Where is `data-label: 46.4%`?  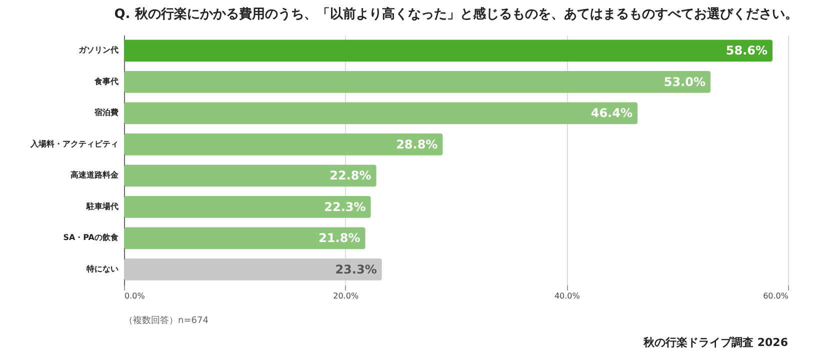 data-label: 46.4% is located at coordinates (611, 113).